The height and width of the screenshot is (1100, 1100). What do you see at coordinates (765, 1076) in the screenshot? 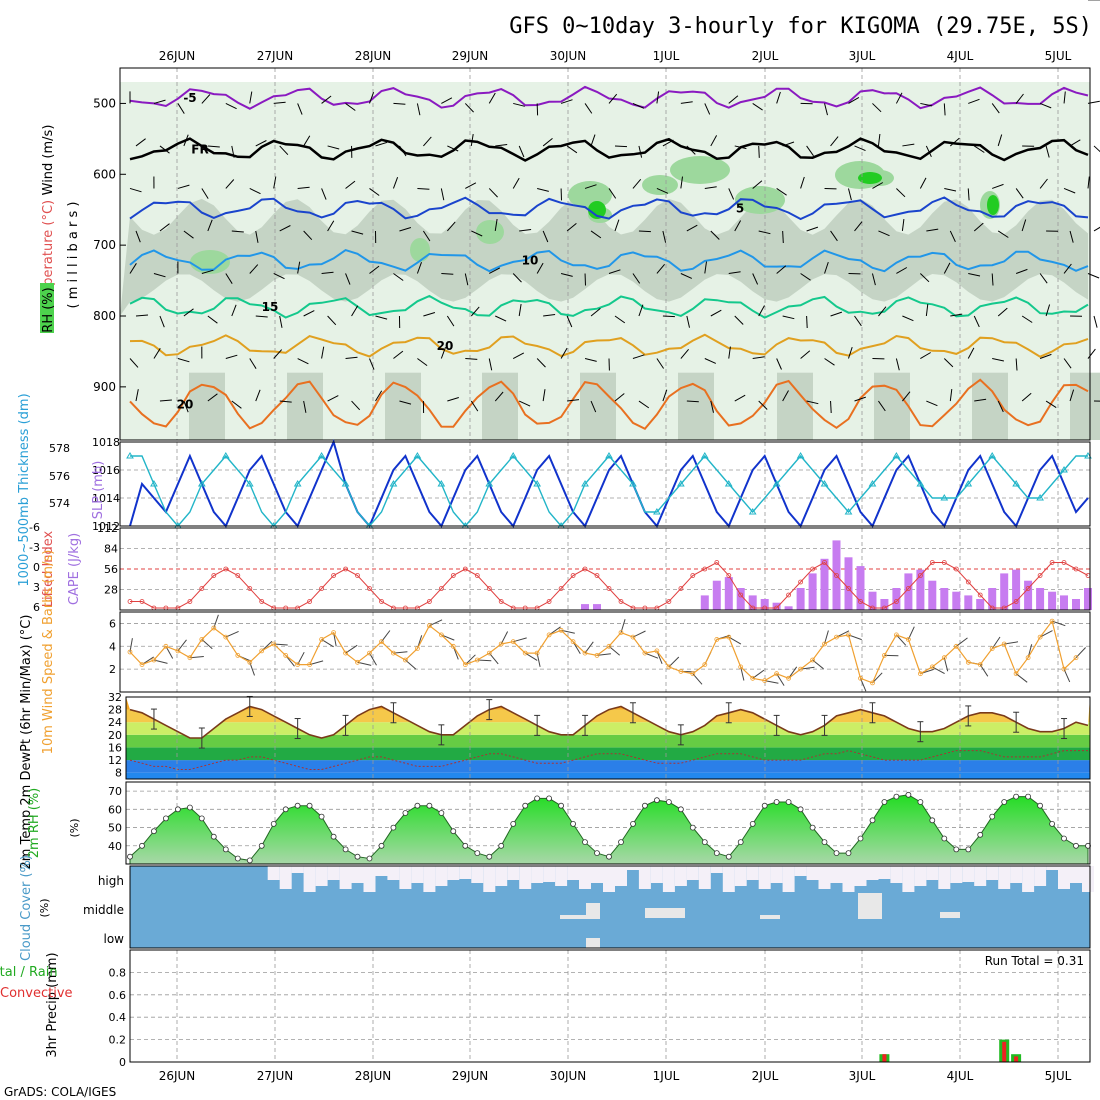
I see `day-label-bottom: 2JUL` at bounding box center [765, 1076].